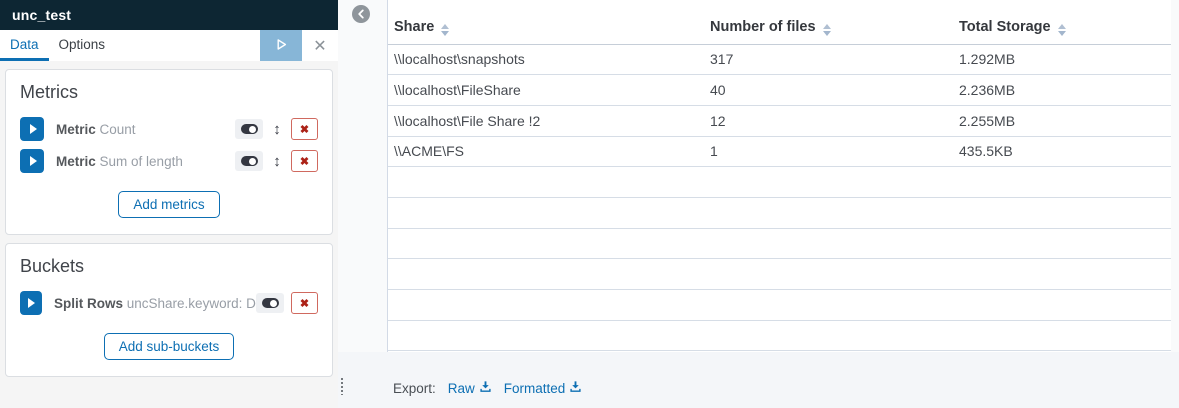 The width and height of the screenshot is (1179, 408). Describe the element at coordinates (828, 121) in the screenshot. I see `cell-number-of-files: 12` at that location.